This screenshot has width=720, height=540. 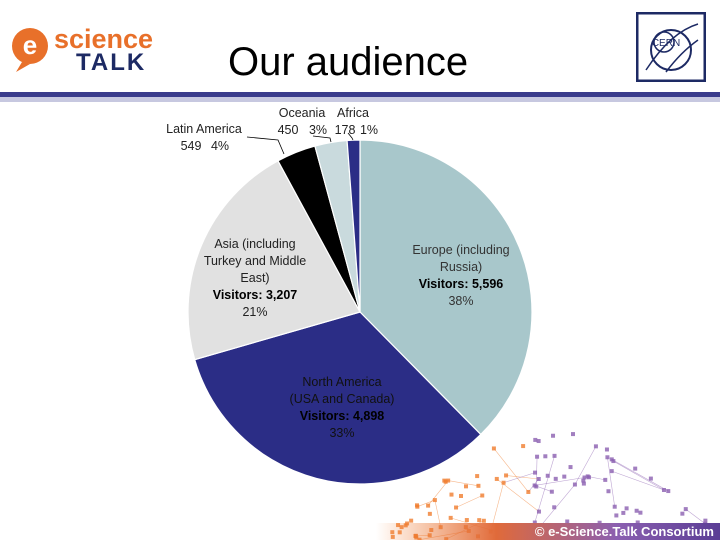 I want to click on cern-logo: CERN, so click(x=671, y=47).